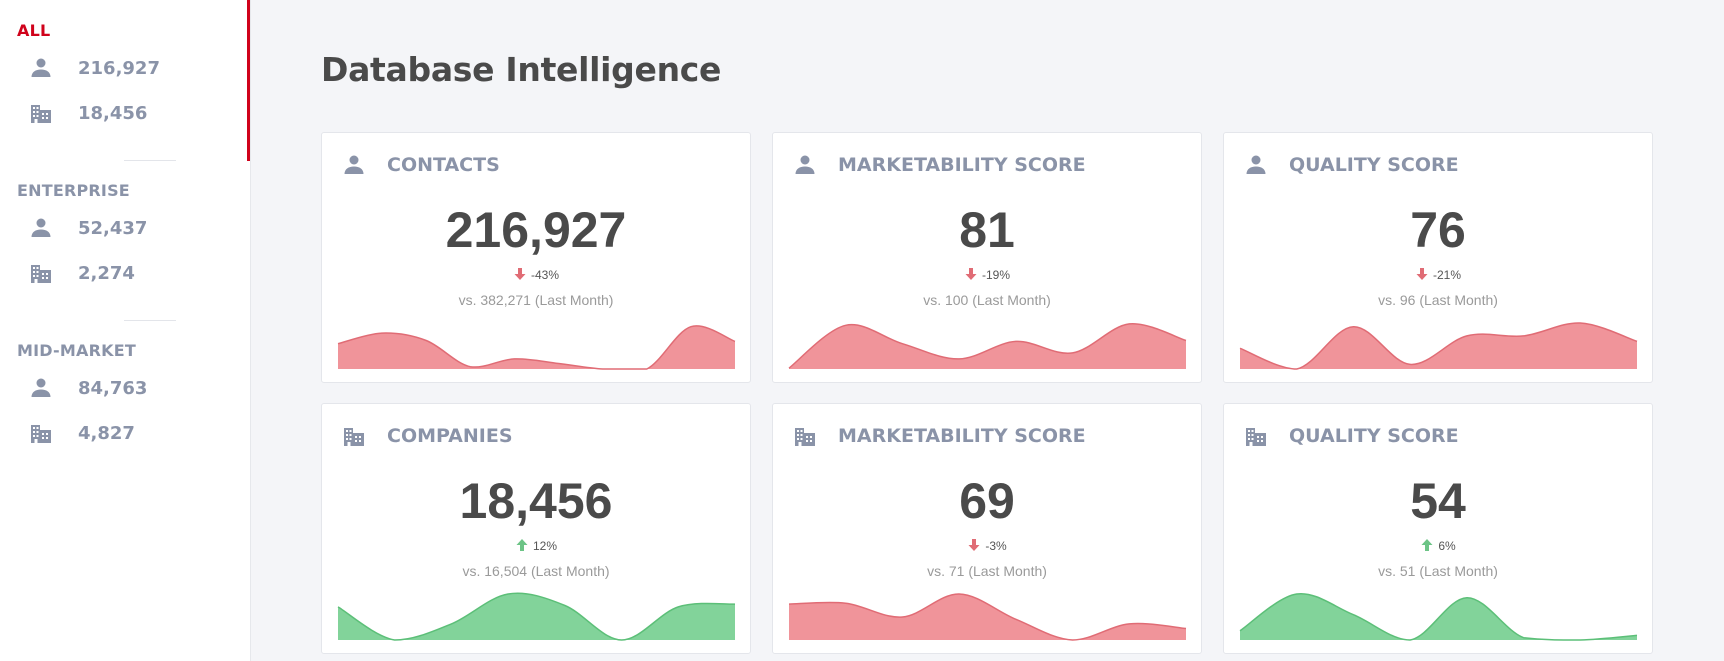 Image resolution: width=1724 pixels, height=661 pixels. I want to click on card-comparison: vs. 71 (Last Month), so click(987, 571).